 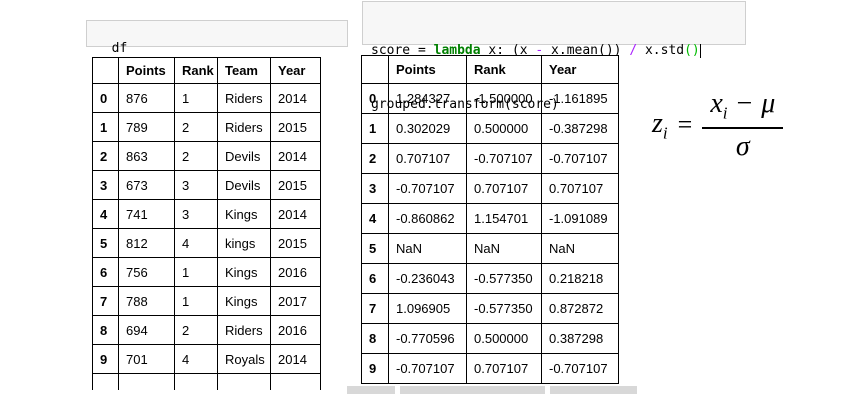 What do you see at coordinates (586, 50) in the screenshot?
I see `code-token-plain: x.mean())` at bounding box center [586, 50].